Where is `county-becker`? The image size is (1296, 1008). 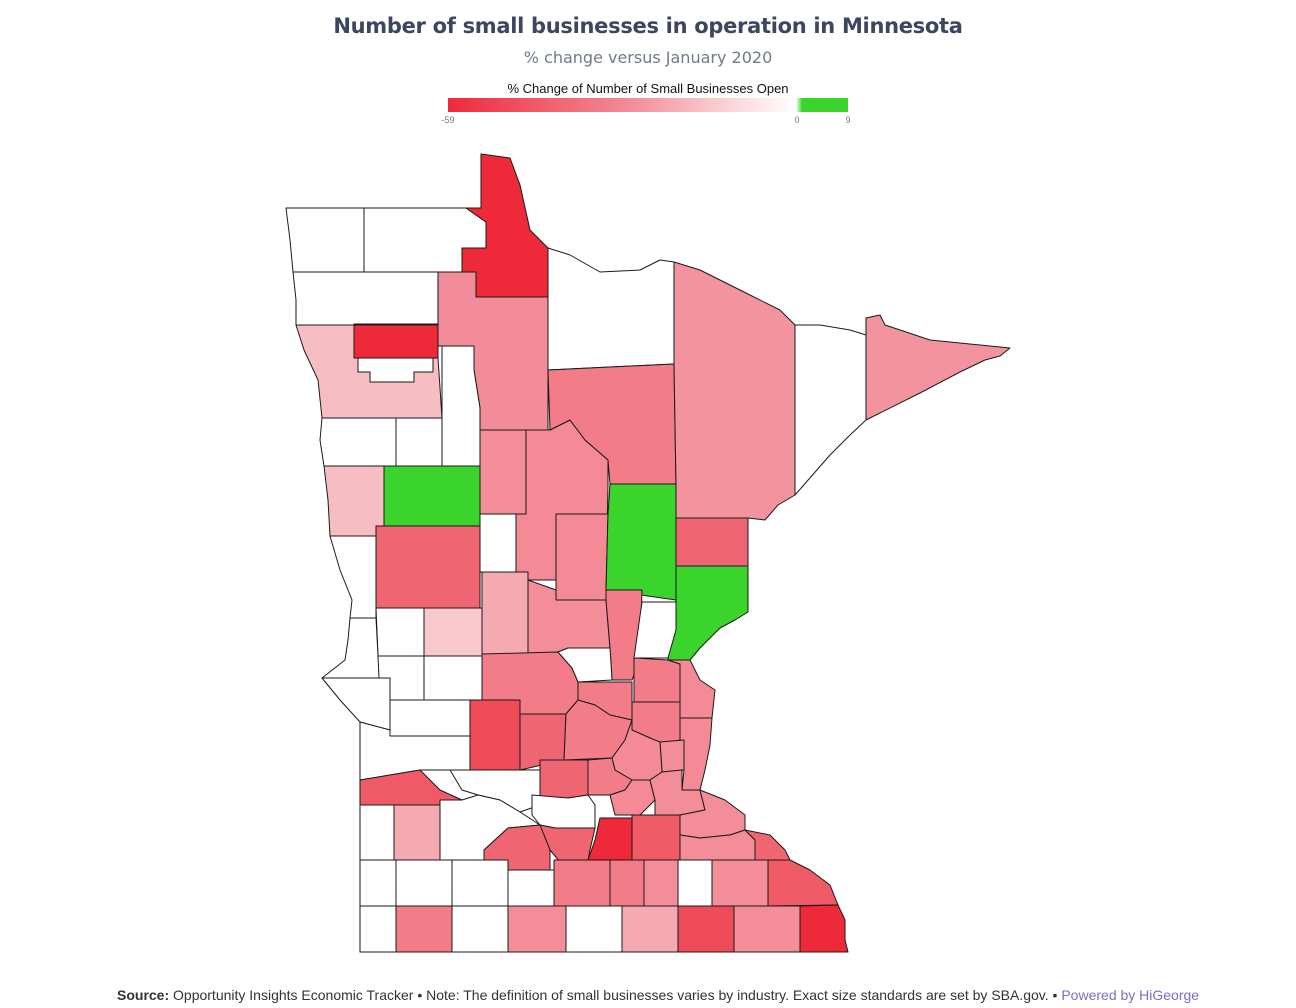 county-becker is located at coordinates (432, 496).